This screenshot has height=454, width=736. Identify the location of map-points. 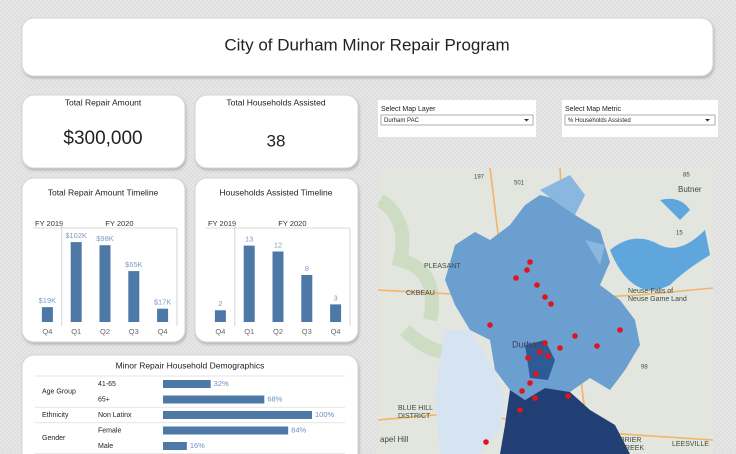
(553, 352).